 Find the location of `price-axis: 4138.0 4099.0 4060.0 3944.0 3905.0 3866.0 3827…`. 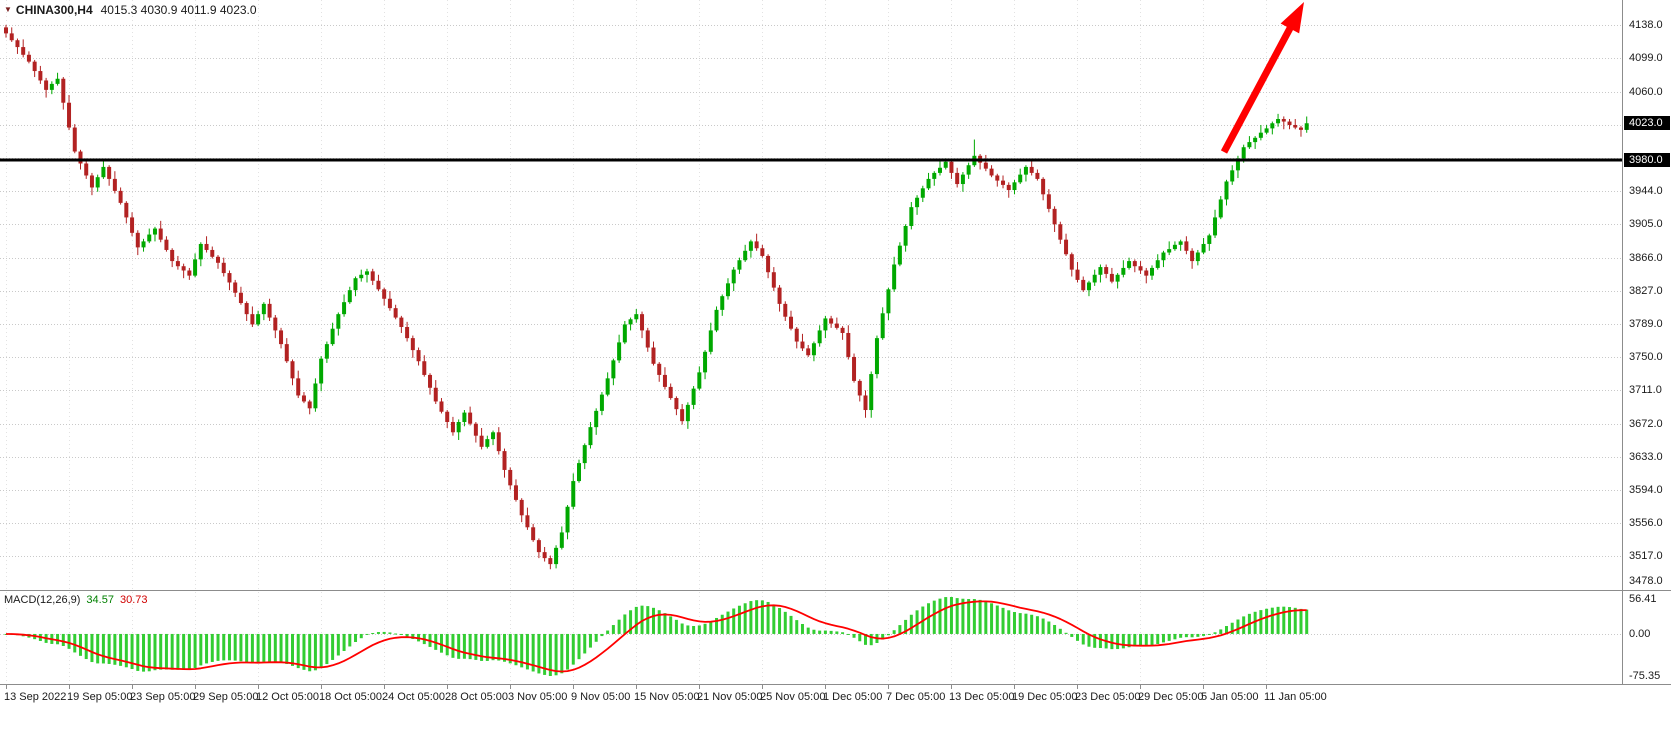

price-axis: 4138.0 4099.0 4060.0 3944.0 3905.0 3866.0 3827… is located at coordinates (1646, 295).